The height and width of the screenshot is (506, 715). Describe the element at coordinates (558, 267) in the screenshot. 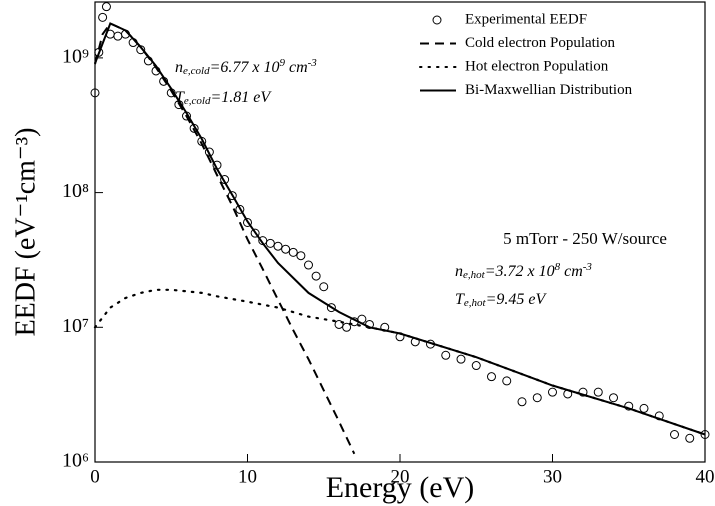

I see `annotation-part: 8` at that location.